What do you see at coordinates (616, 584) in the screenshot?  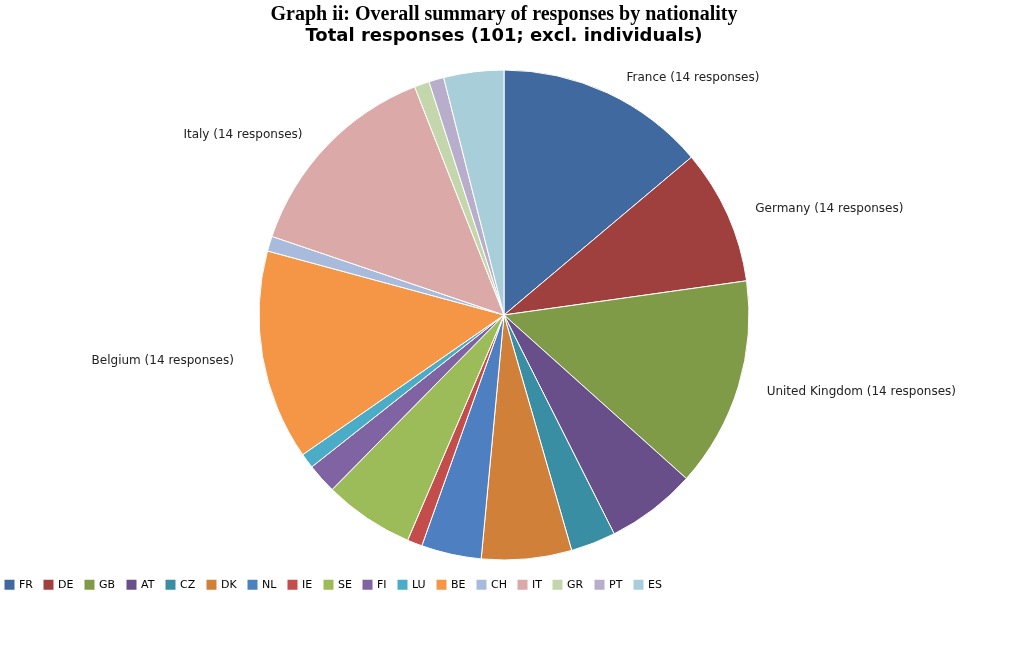 I see `legend-label: PT` at bounding box center [616, 584].